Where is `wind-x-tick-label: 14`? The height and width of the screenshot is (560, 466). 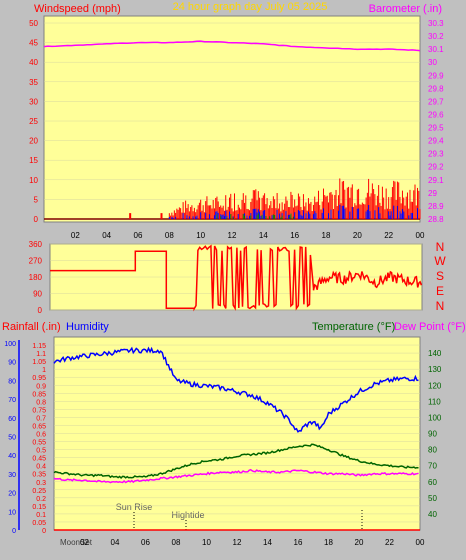 wind-x-tick-label: 14 is located at coordinates (263, 235).